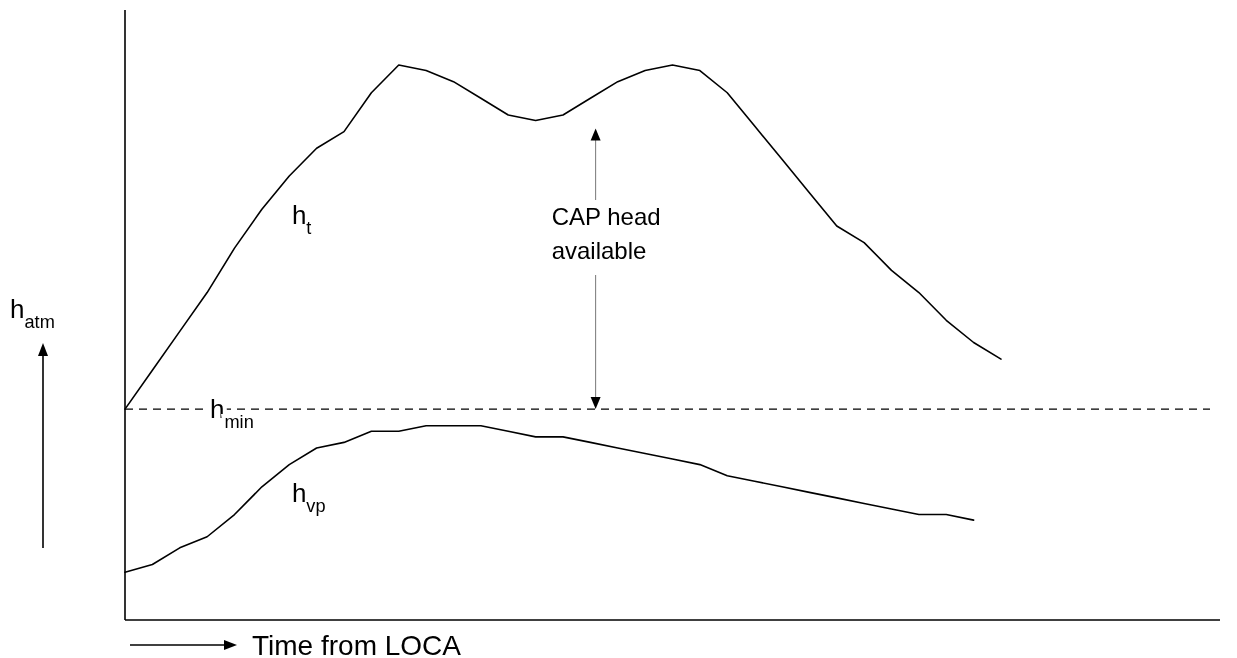  What do you see at coordinates (308, 496) in the screenshot?
I see `series-label: h$_{vp}$` at bounding box center [308, 496].